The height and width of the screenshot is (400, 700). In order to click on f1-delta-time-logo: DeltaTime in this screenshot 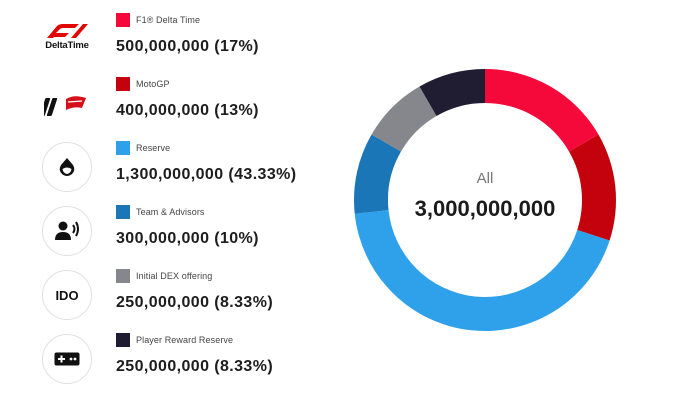, I will do `click(67, 37)`.